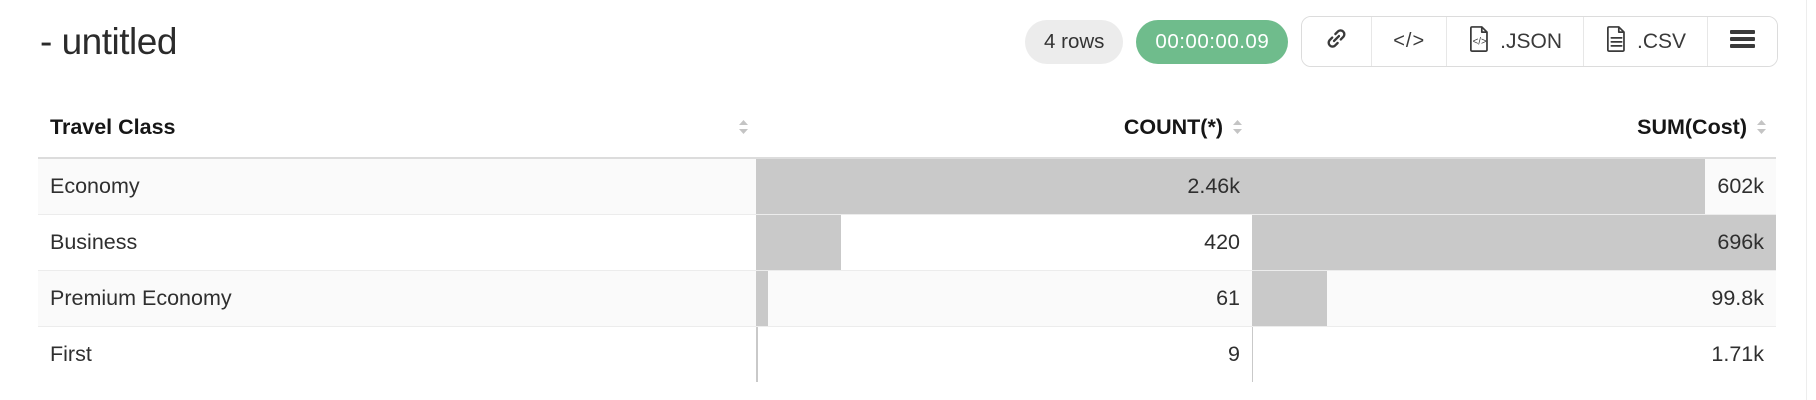 The width and height of the screenshot is (1816, 400). I want to click on cell-count: 2.46k, so click(1004, 186).